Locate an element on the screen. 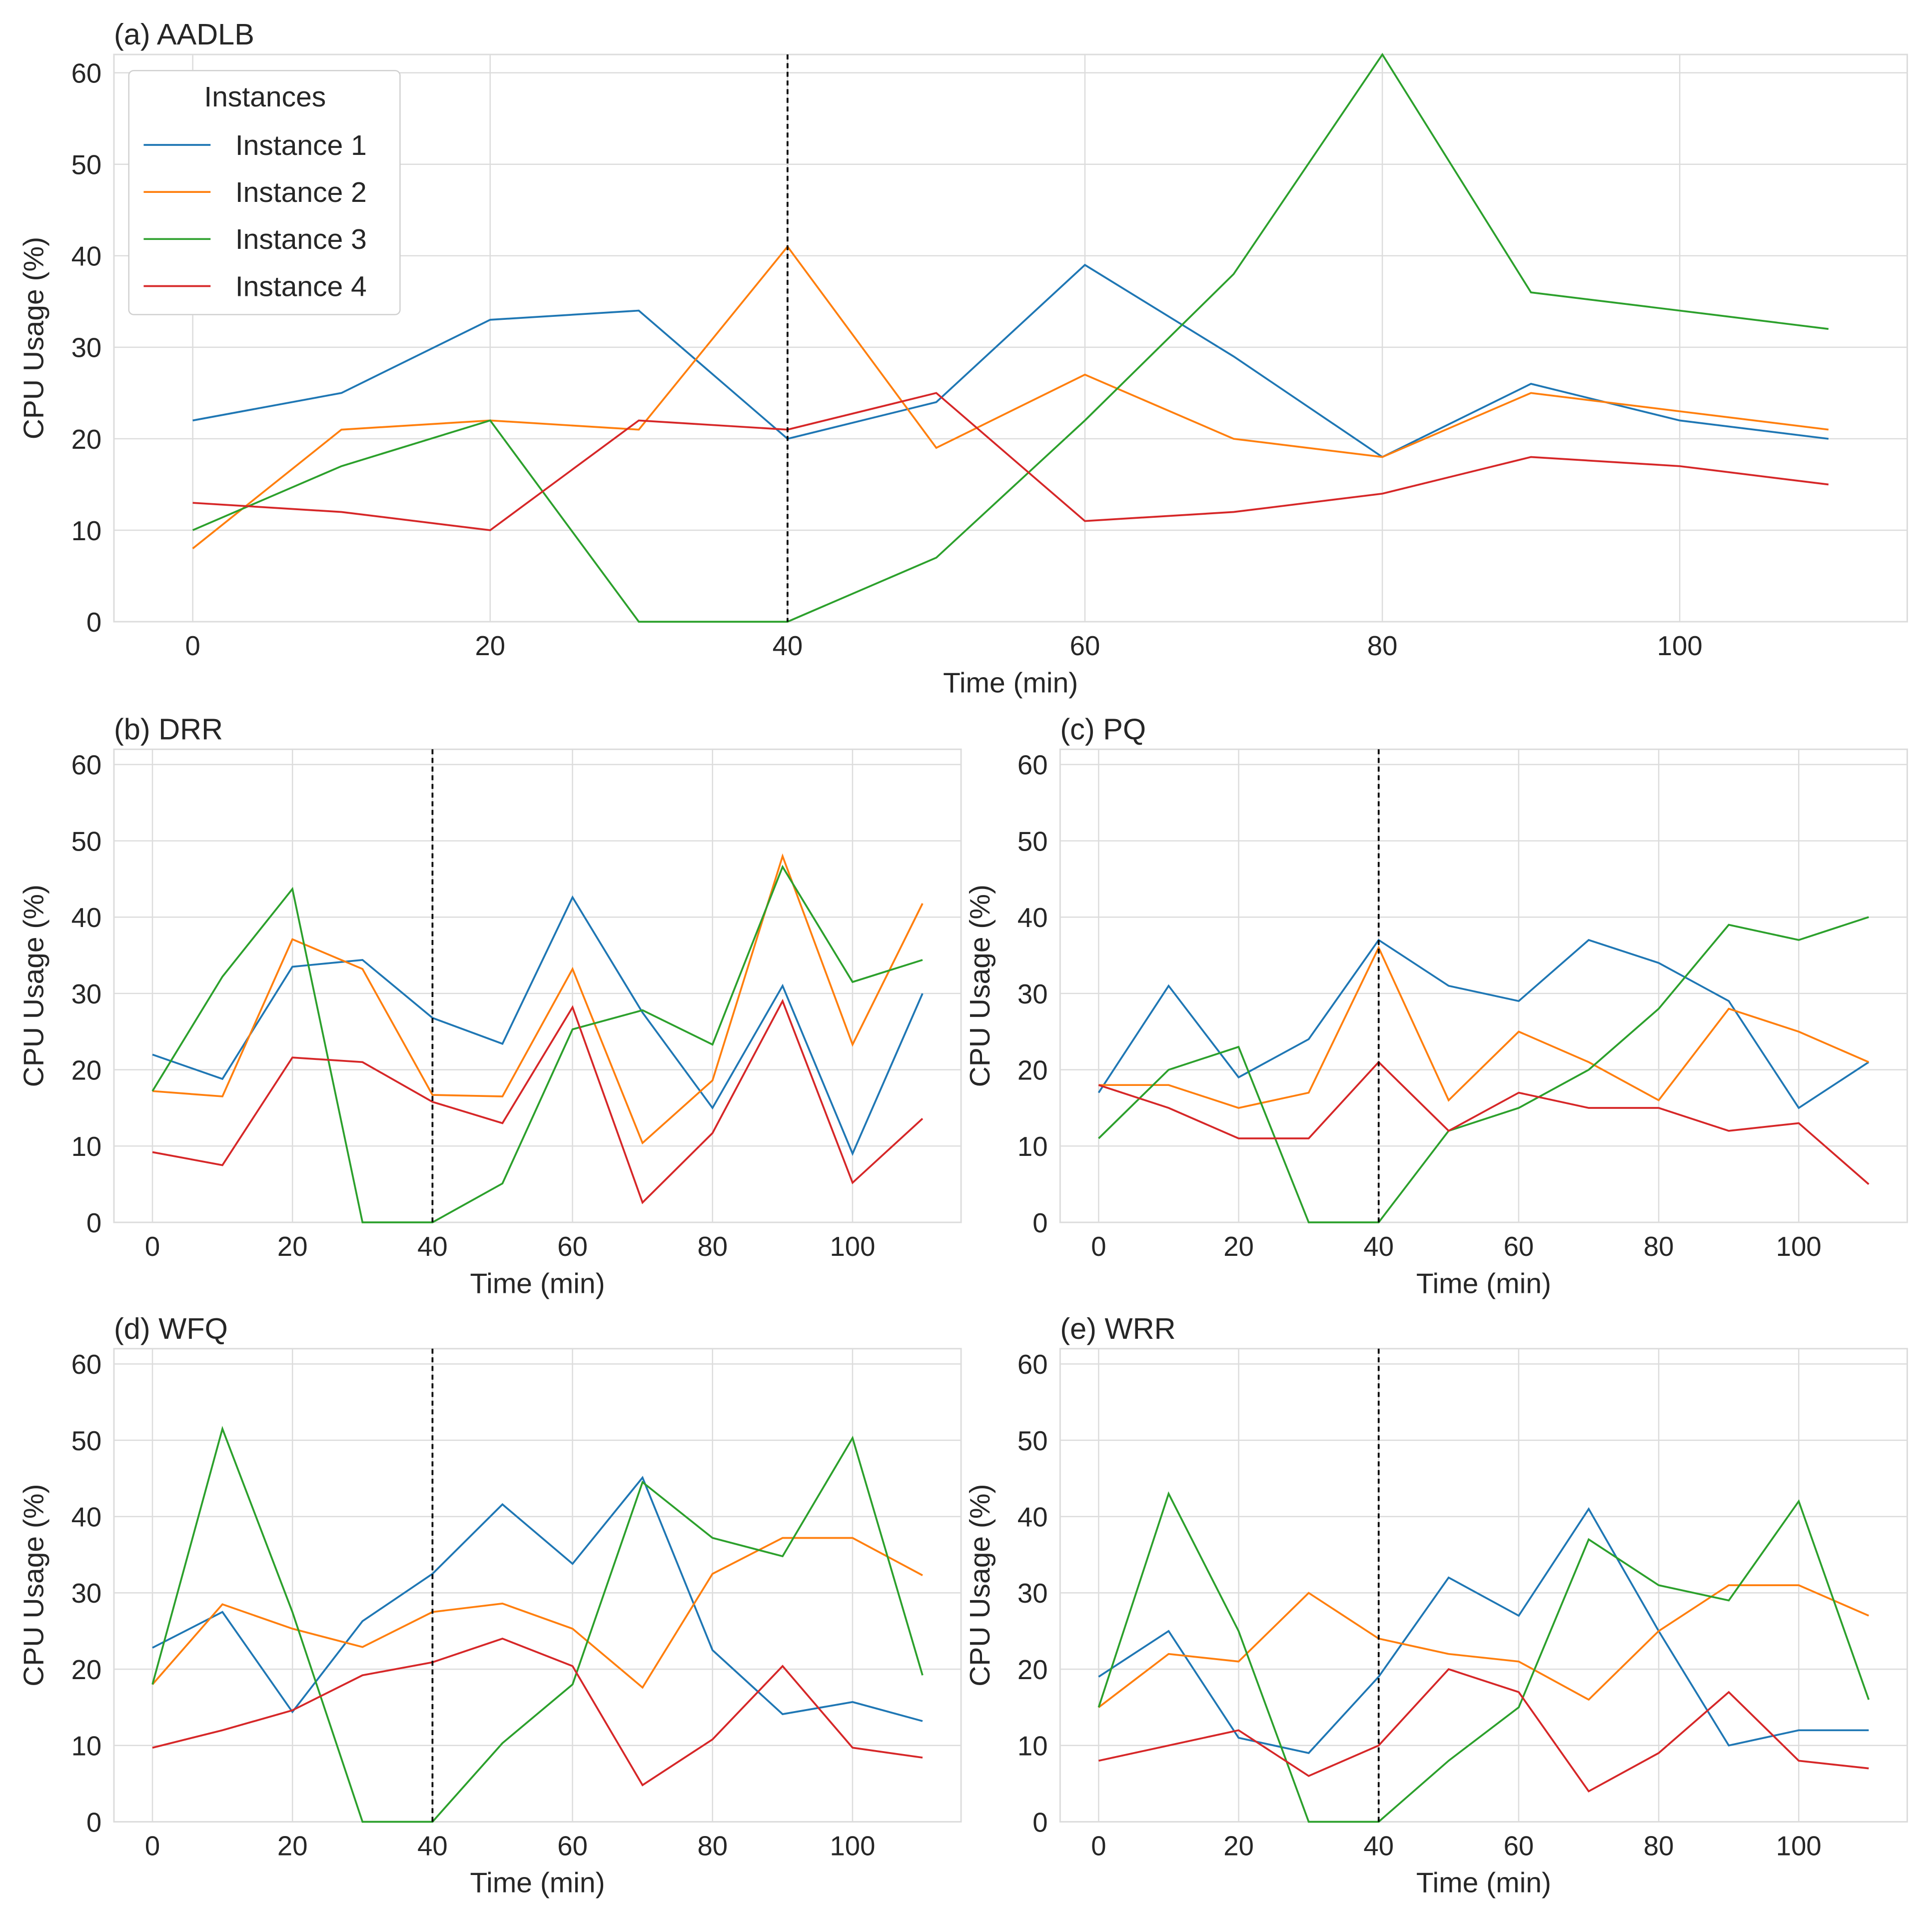 This screenshot has width=1932, height=1906. legend-entry: Instance 1 is located at coordinates (301, 145).